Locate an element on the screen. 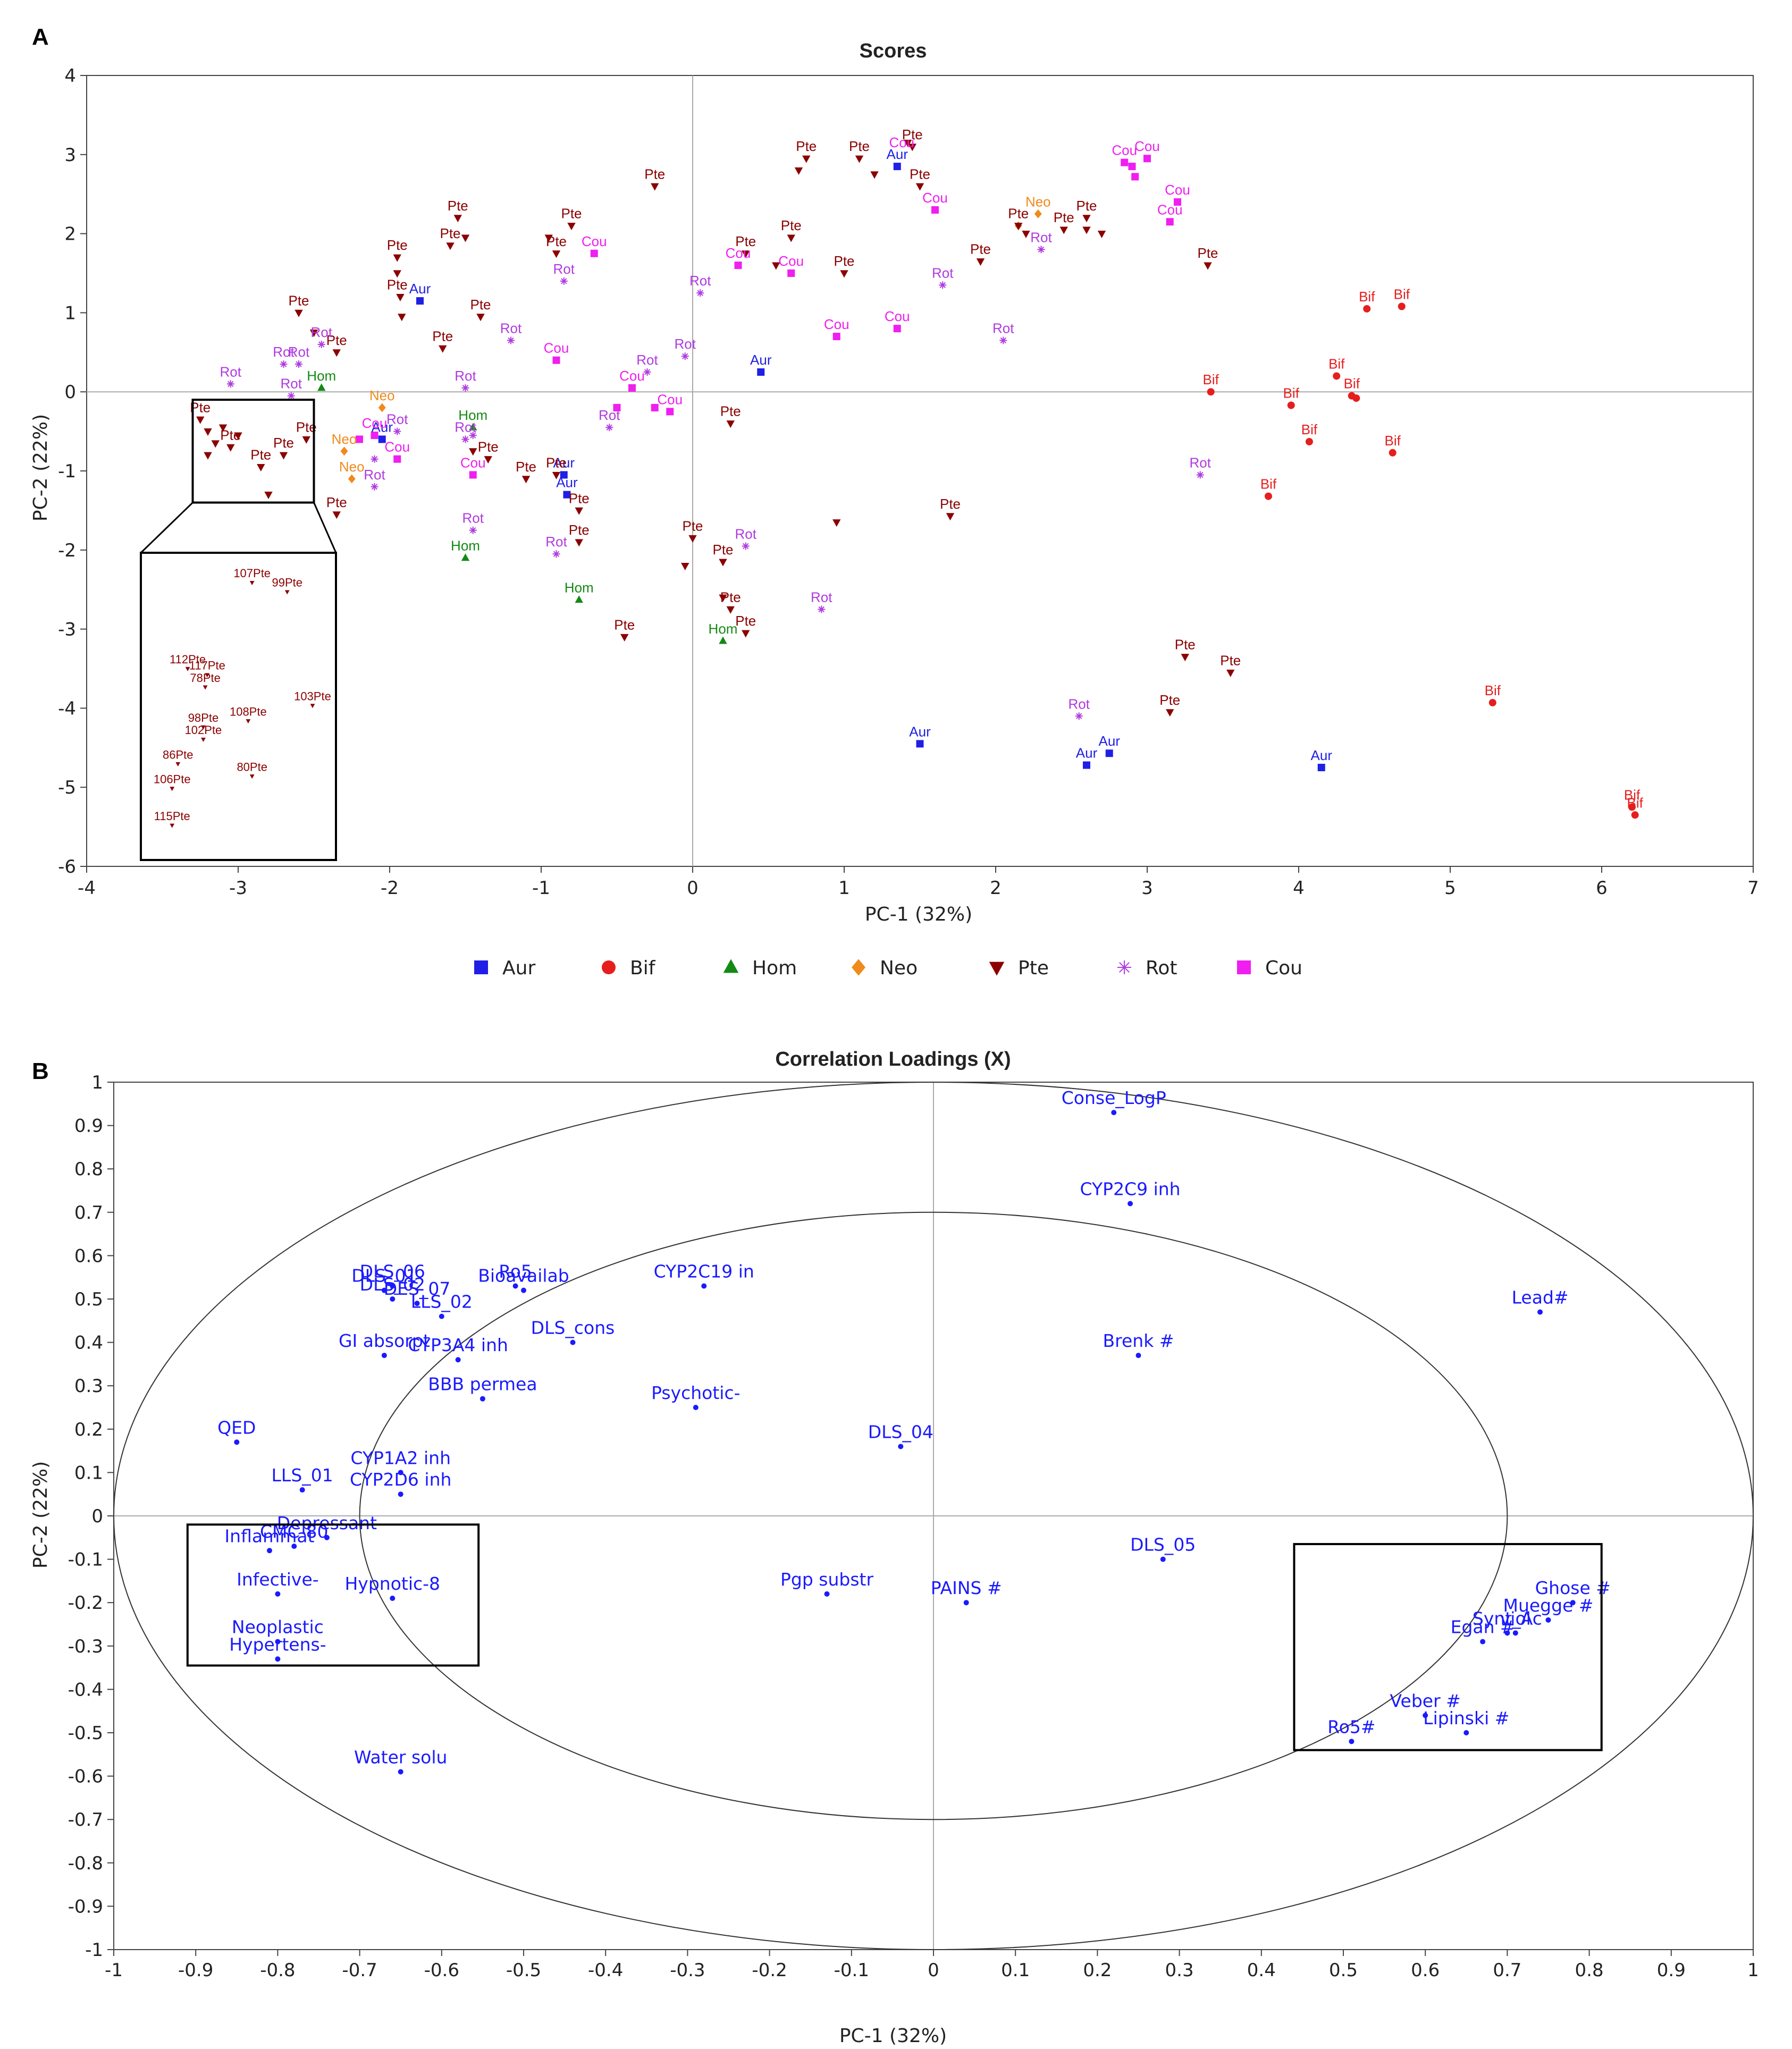 The height and width of the screenshot is (2049, 1792). inset-label: 103Pte is located at coordinates (312, 696).